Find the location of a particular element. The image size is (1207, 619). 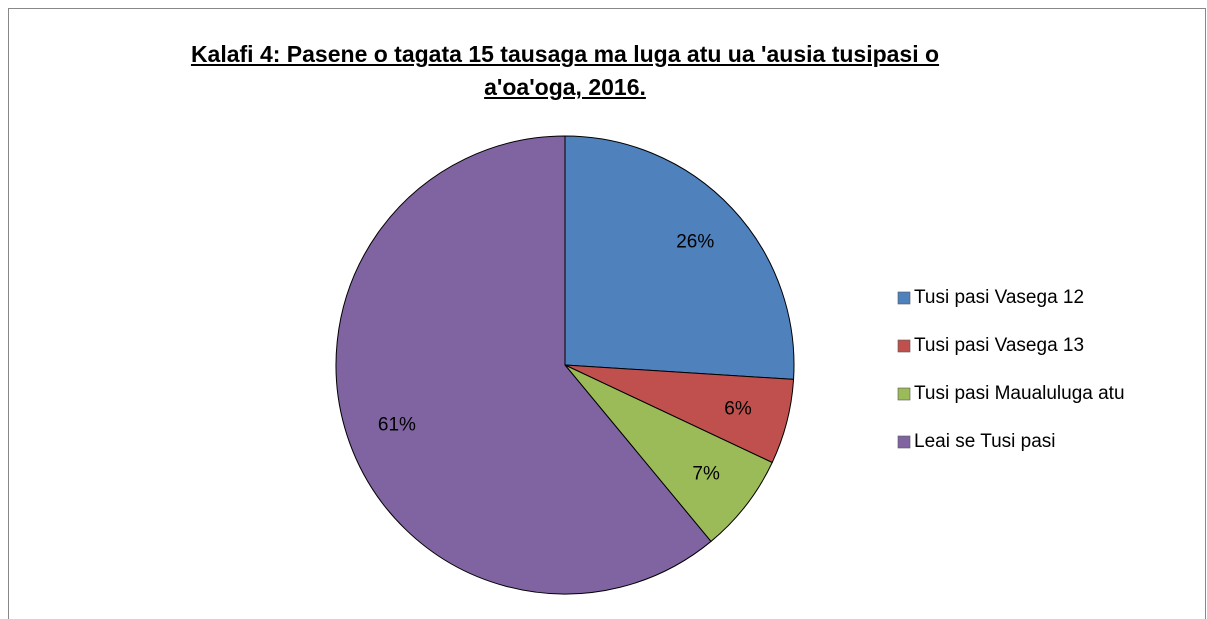

data-label: 7% is located at coordinates (706, 473).